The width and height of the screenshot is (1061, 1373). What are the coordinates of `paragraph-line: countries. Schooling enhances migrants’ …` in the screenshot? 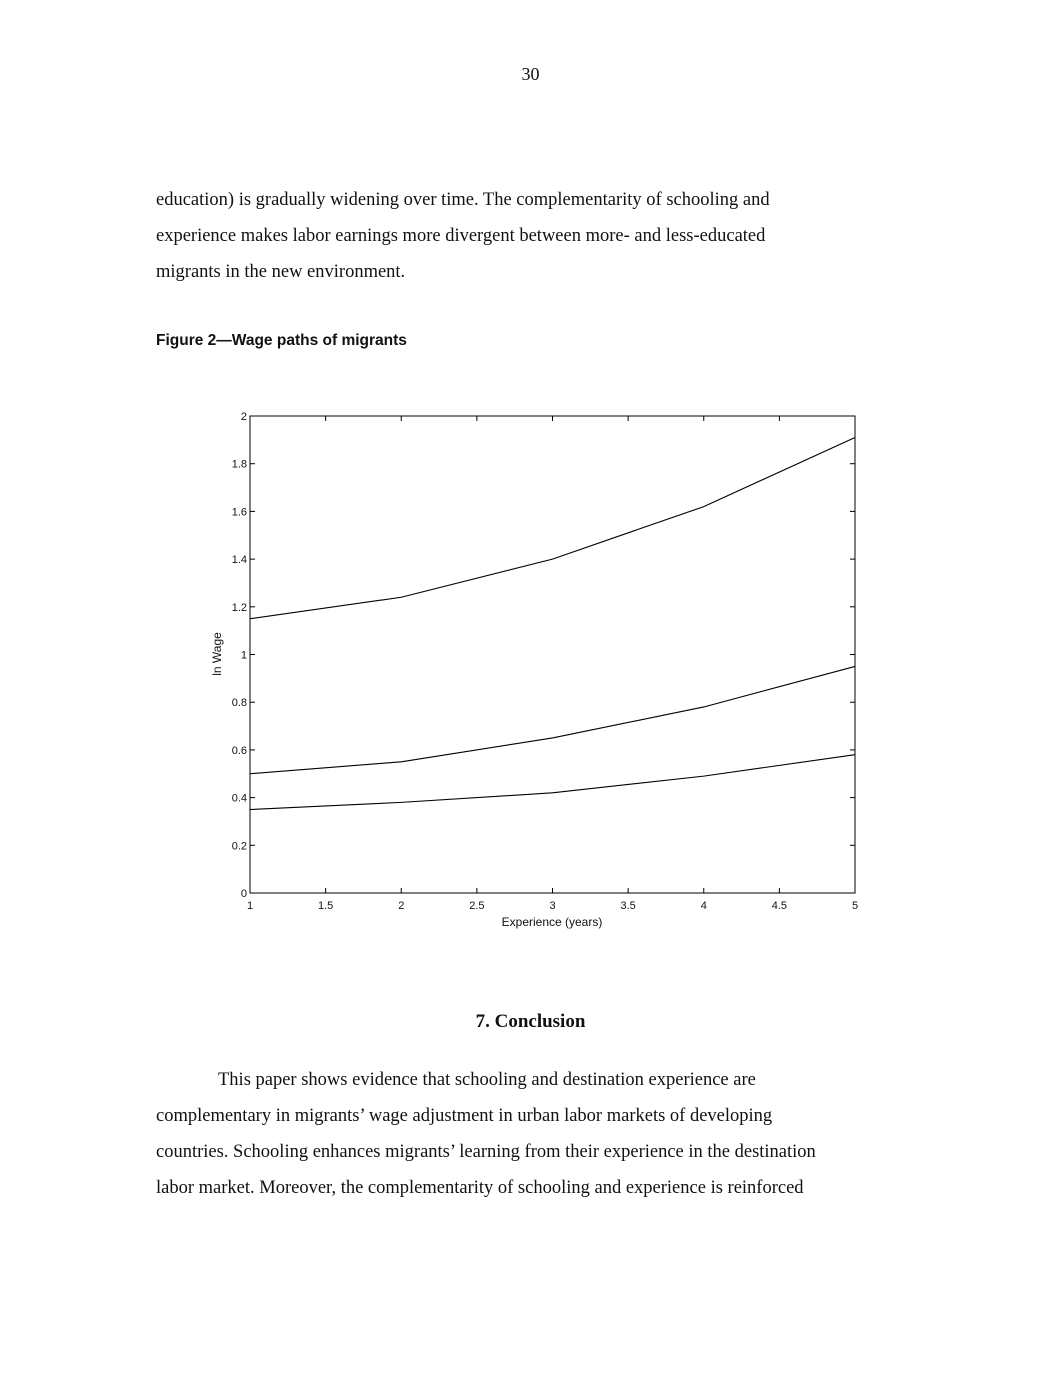 It's located at (486, 1152).